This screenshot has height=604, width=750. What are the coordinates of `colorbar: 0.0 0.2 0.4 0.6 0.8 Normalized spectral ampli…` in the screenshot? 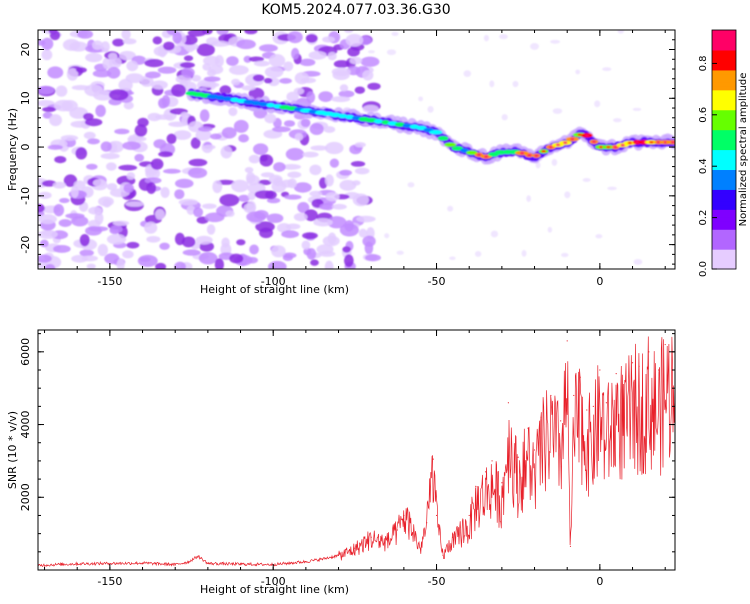 It's located at (723, 153).